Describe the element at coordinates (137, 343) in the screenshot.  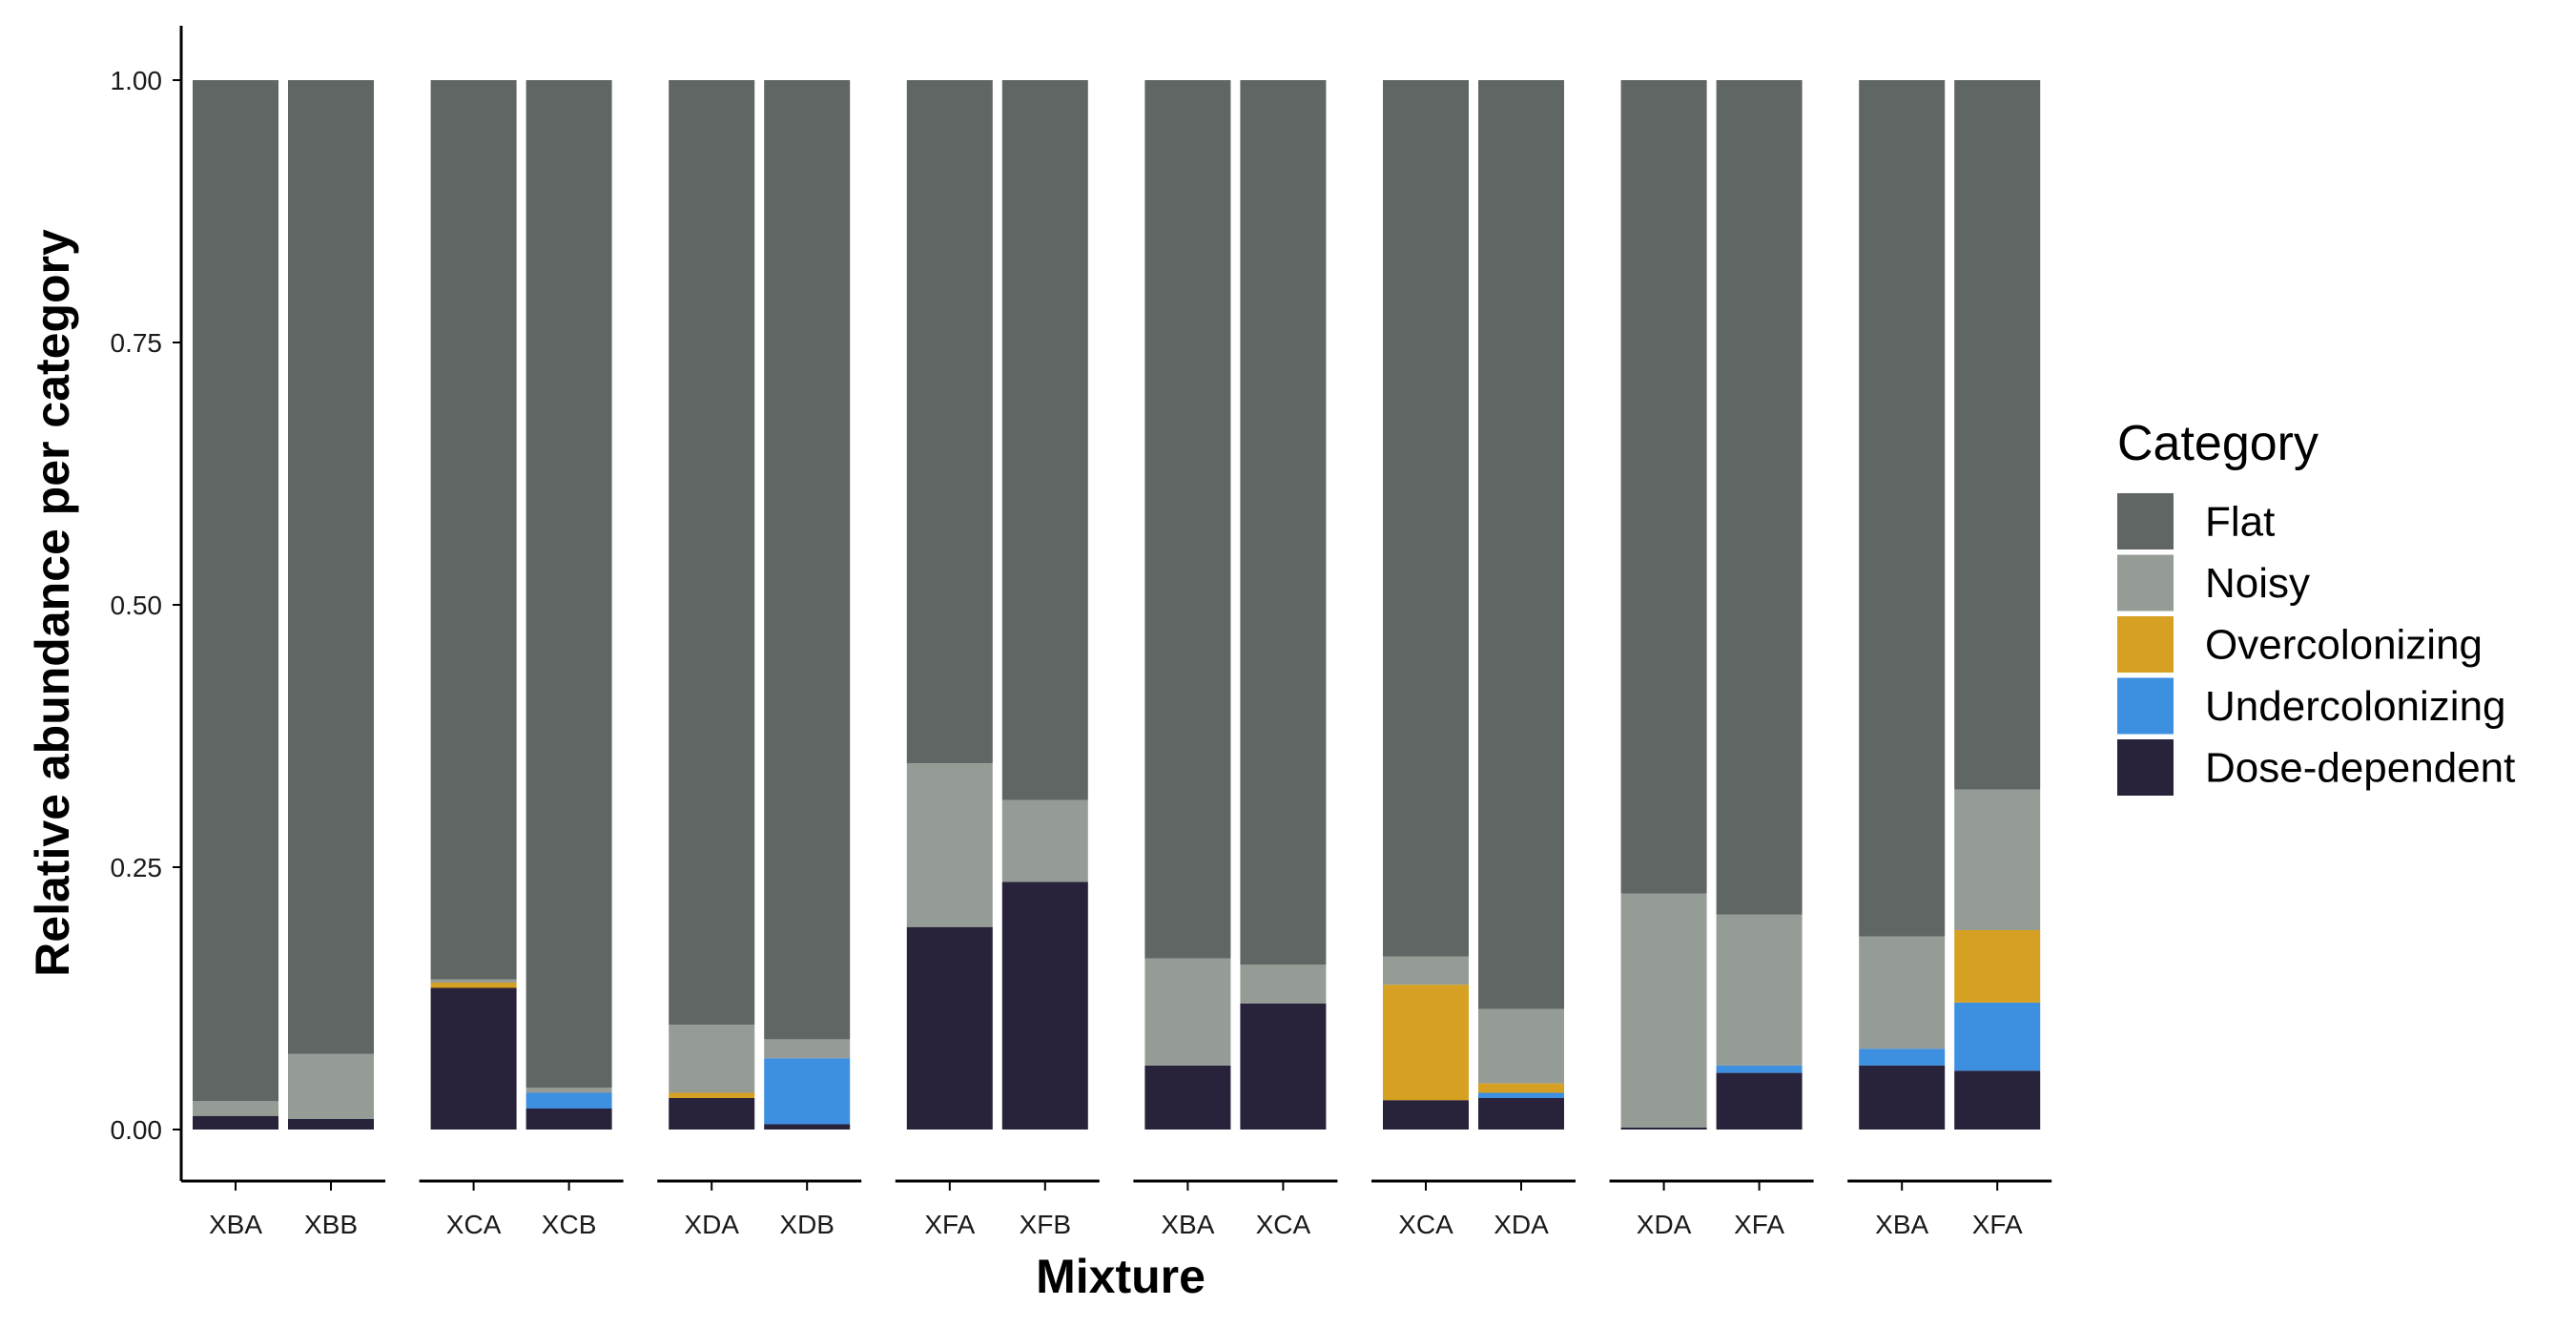
I see `y-tick-label: 0.75` at that location.